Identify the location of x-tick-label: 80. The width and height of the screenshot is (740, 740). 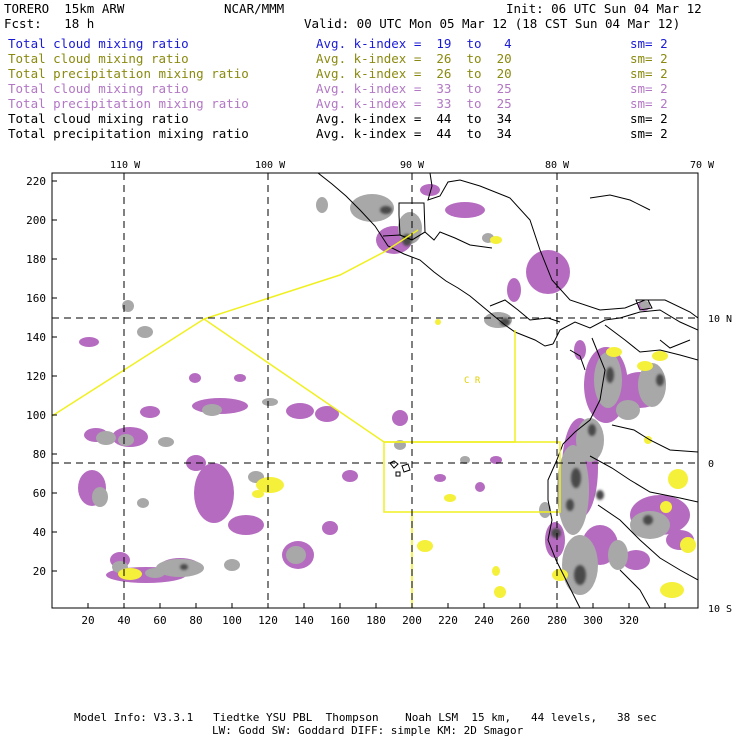
(195, 620).